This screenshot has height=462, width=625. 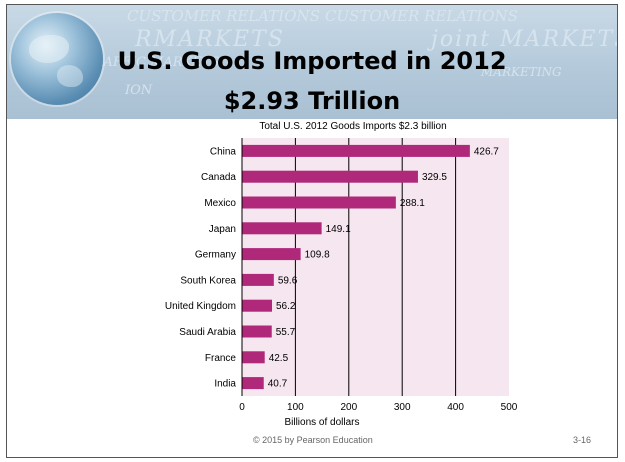 I want to click on x-axis-label: Billions of dollars, so click(x=321, y=421).